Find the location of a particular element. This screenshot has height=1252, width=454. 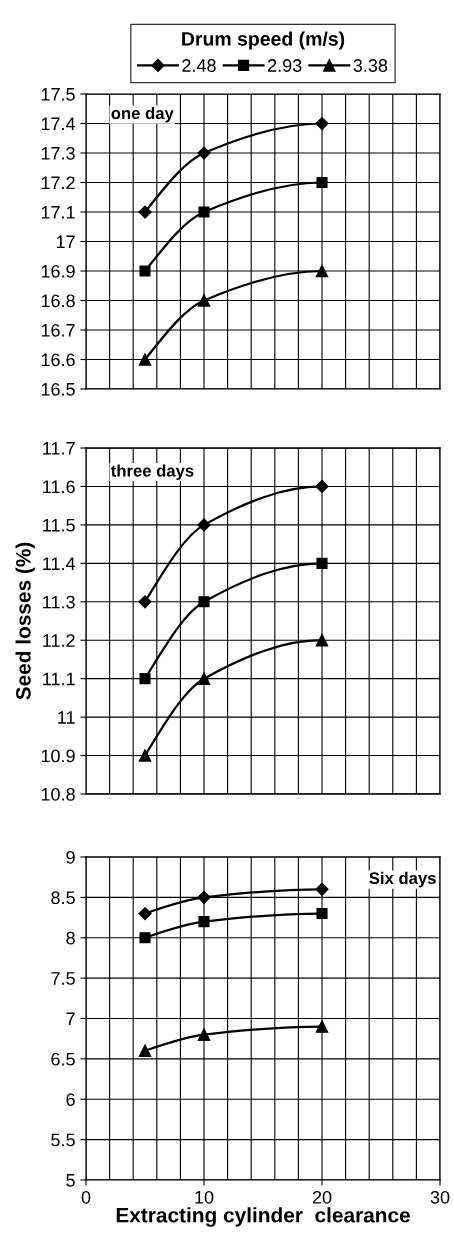

y-tick-label: 11.7 is located at coordinates (59, 448).